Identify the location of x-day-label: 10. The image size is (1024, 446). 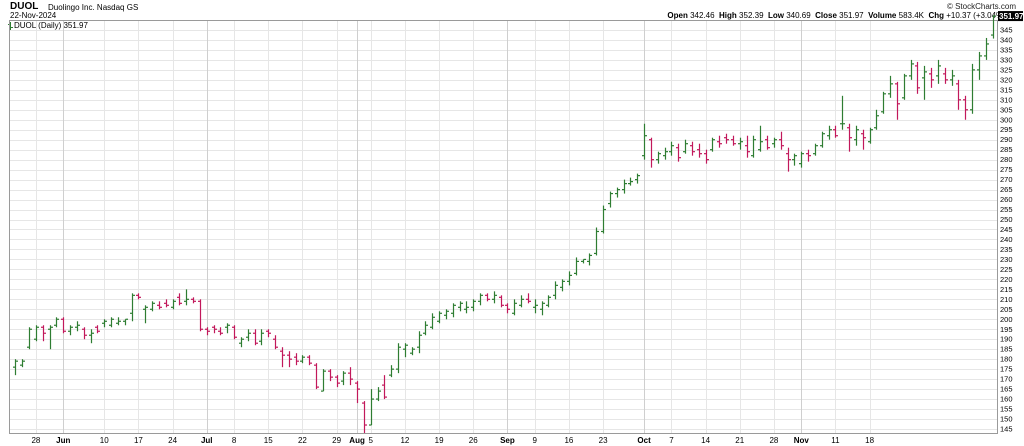
(104, 440).